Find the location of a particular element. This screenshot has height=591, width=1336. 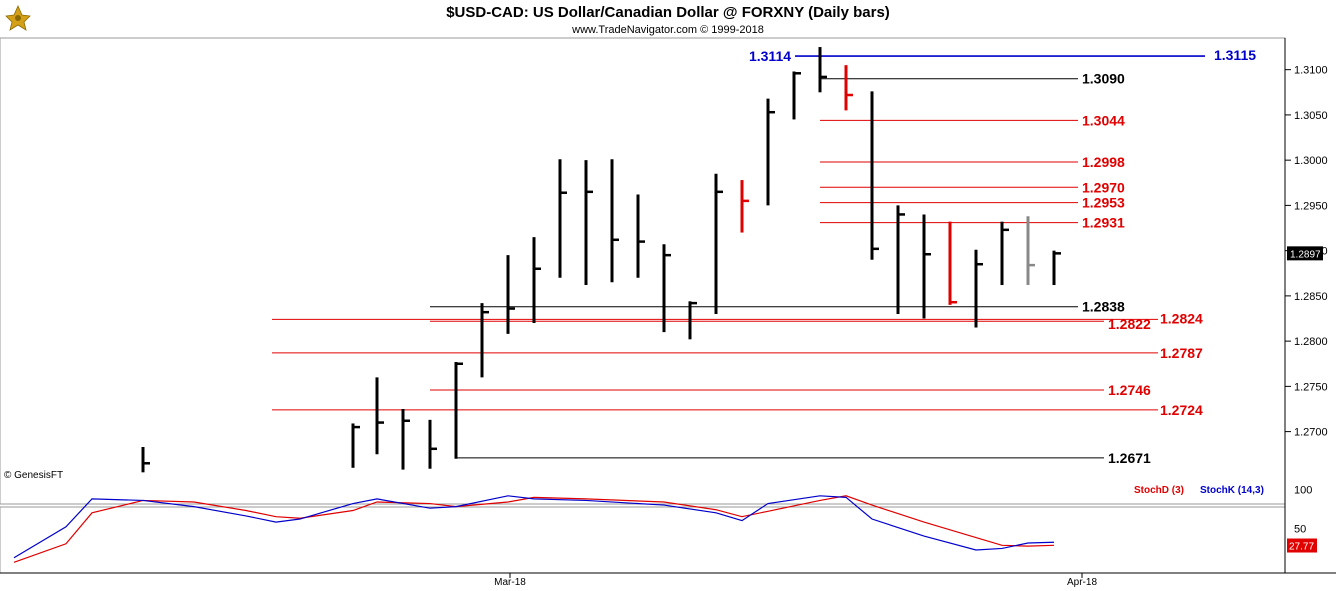

level-label-1.2746: 1.2746 is located at coordinates (1129, 390).